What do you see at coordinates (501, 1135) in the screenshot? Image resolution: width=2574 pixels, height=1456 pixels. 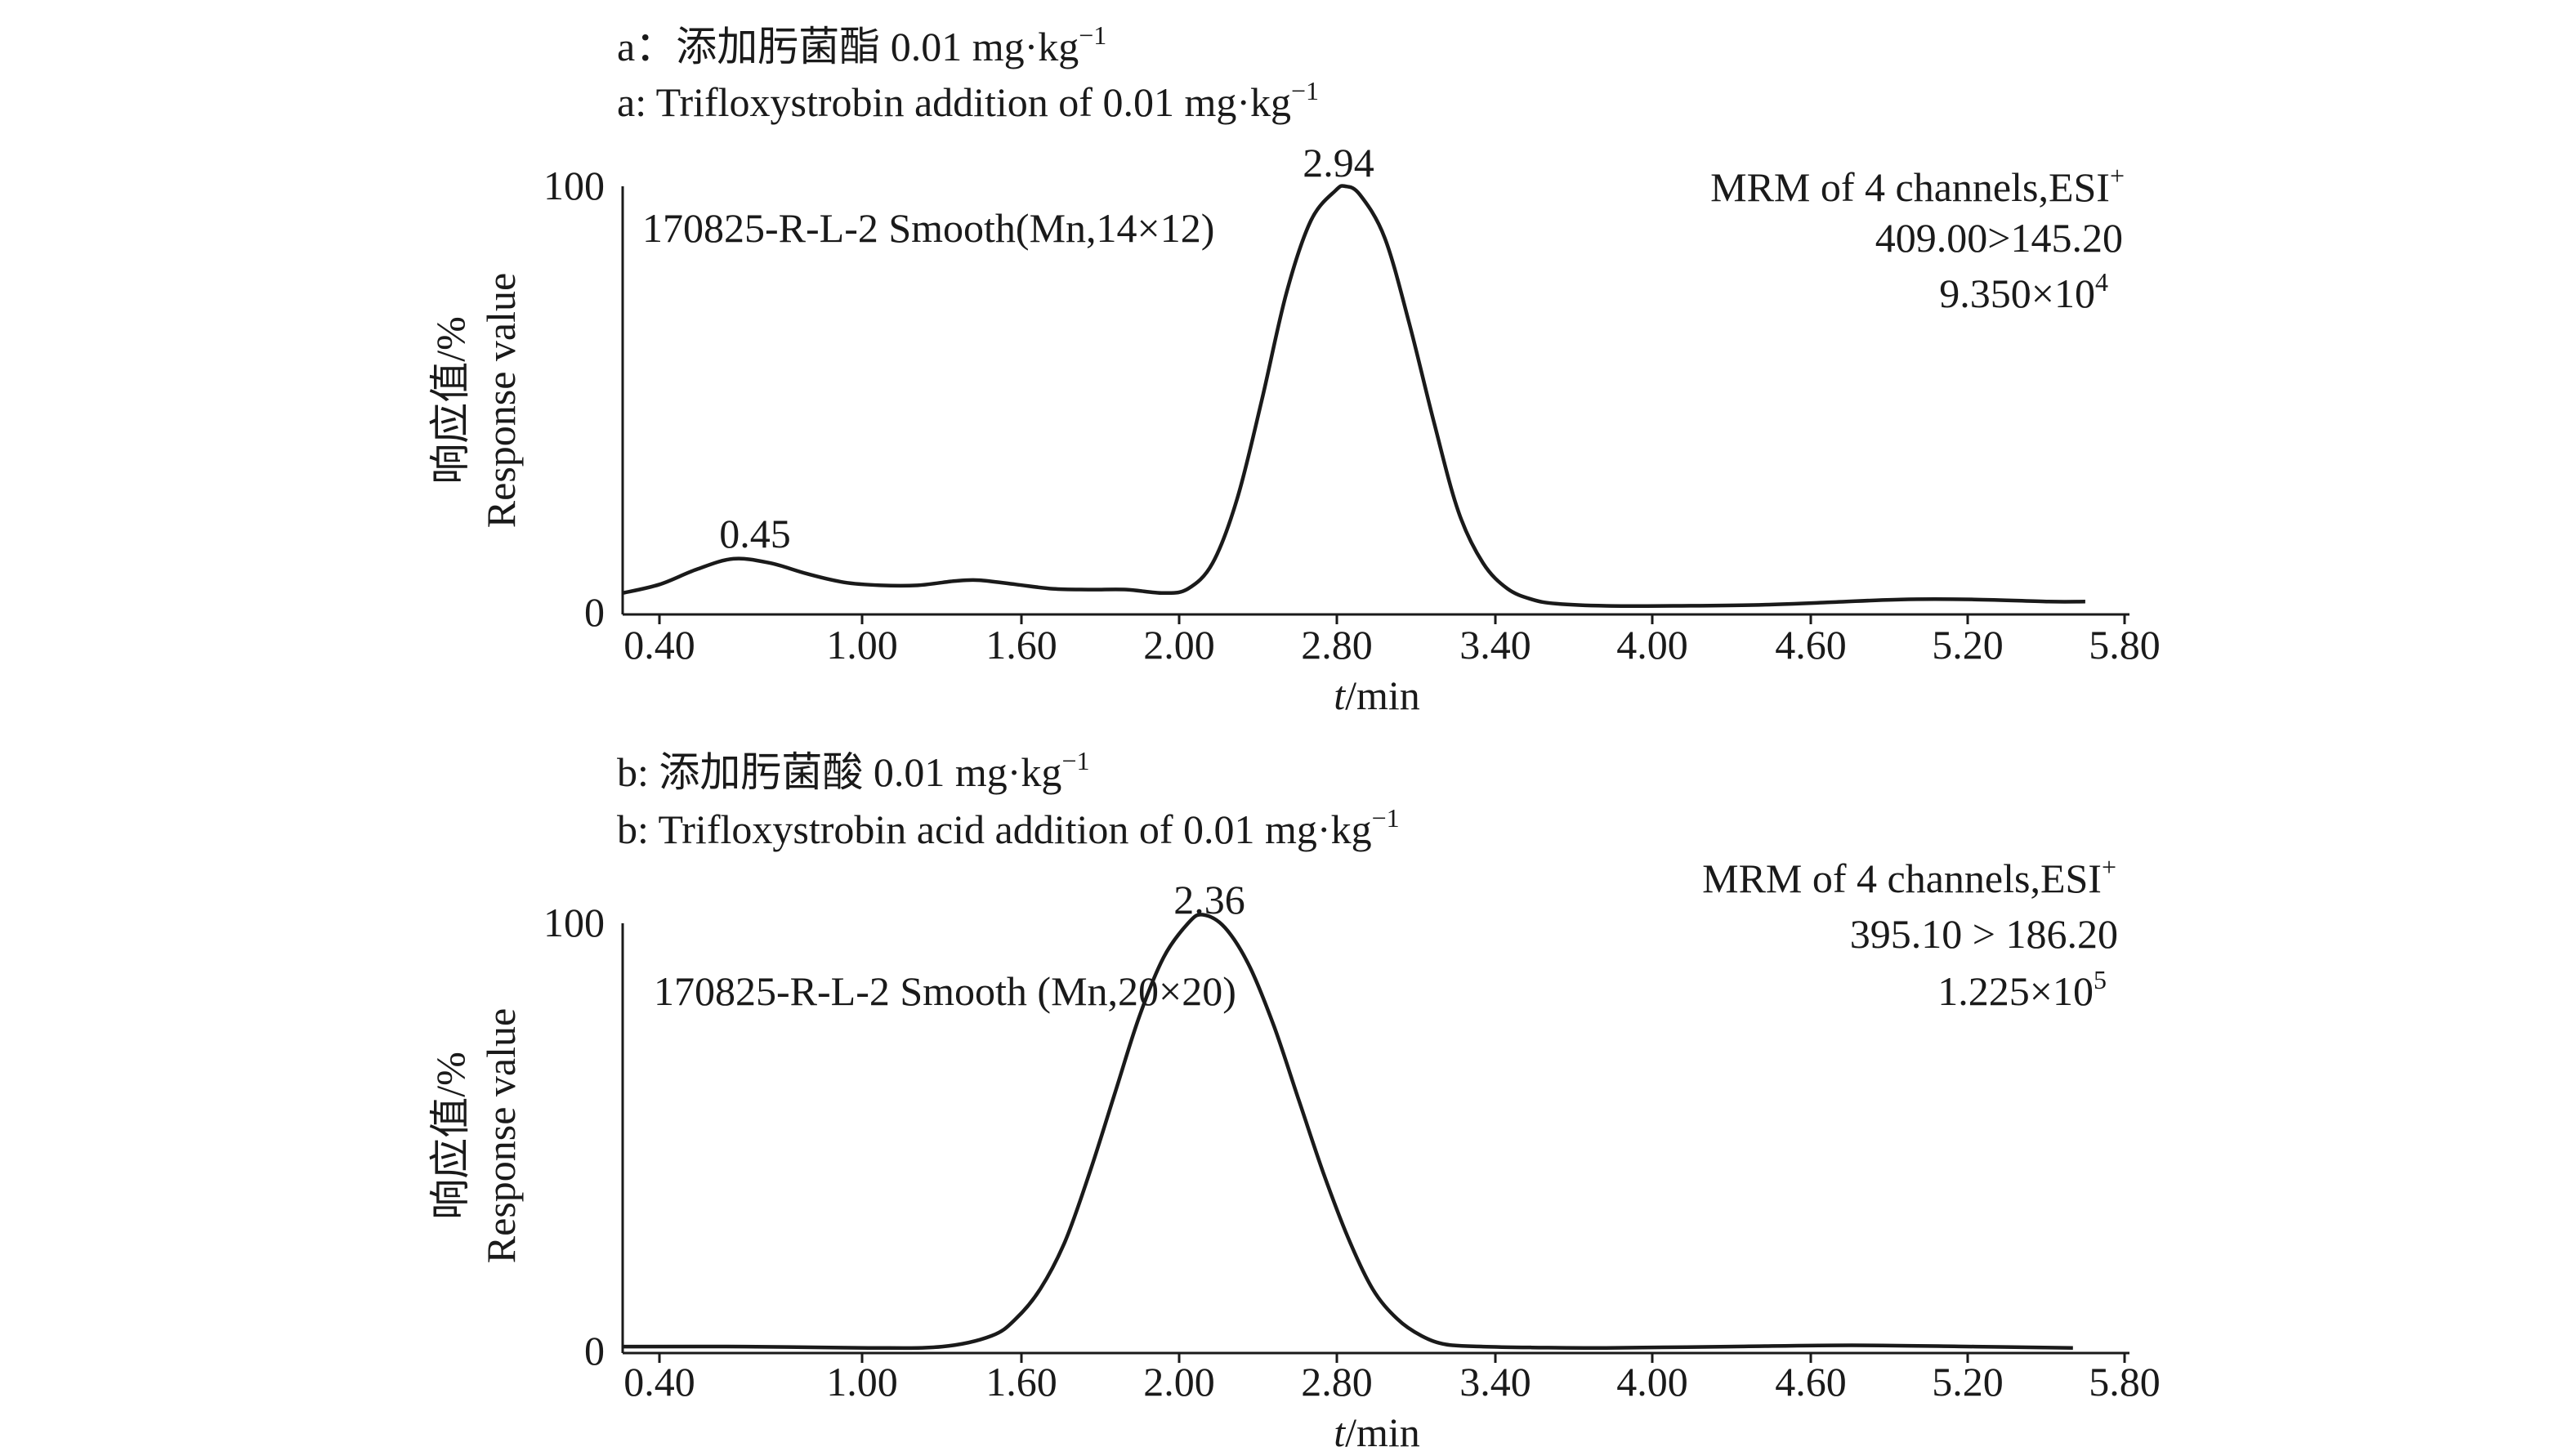 I see `y-axis-label-en-b: Response value` at bounding box center [501, 1135].